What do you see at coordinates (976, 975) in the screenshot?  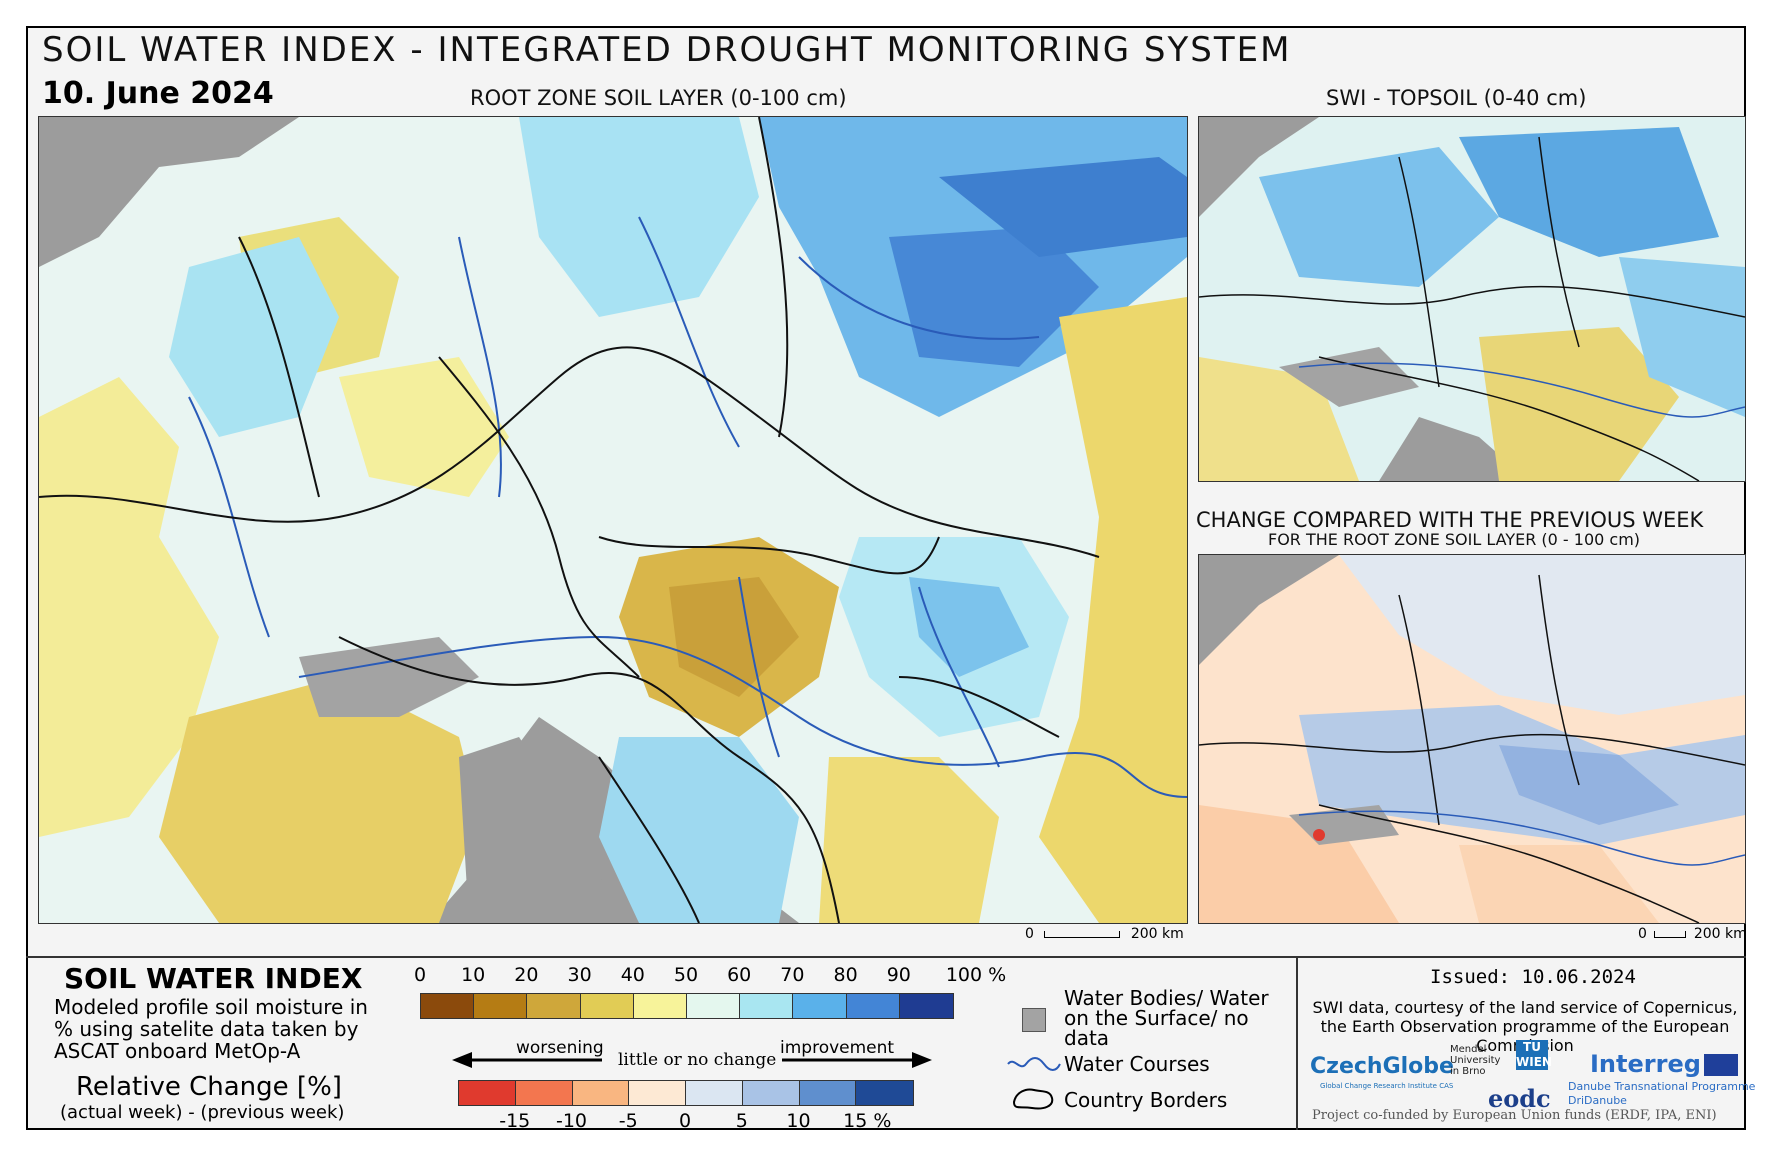 I see `swi-tick-label: 100 %` at bounding box center [976, 975].